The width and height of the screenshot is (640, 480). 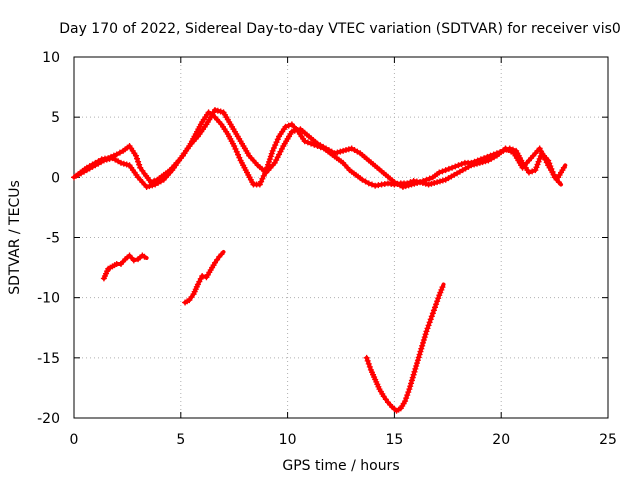 I want to click on x-tick-label: 15, so click(x=394, y=440).